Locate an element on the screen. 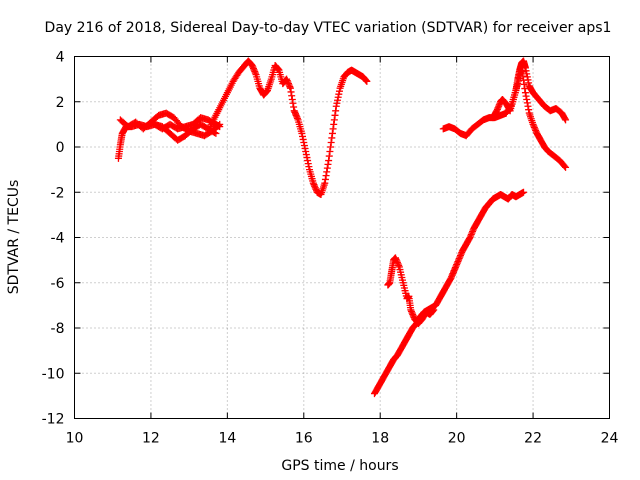  x-tick-label: 16 is located at coordinates (304, 439).